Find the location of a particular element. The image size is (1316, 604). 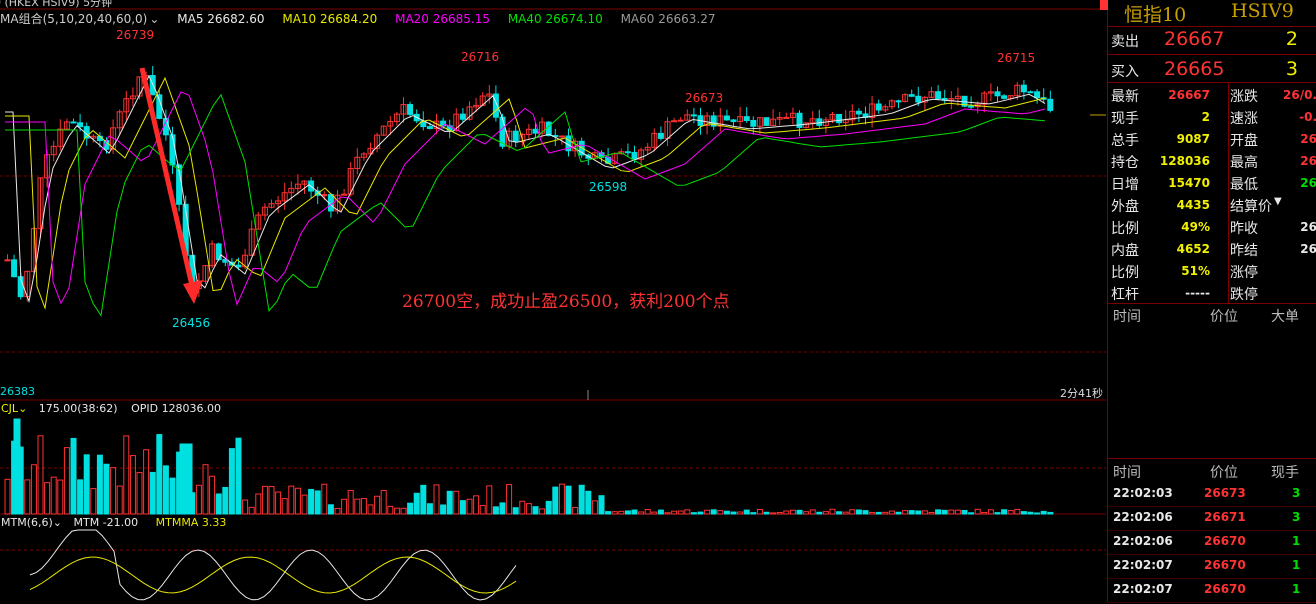

tick-header-time: 时间 is located at coordinates (1127, 317).